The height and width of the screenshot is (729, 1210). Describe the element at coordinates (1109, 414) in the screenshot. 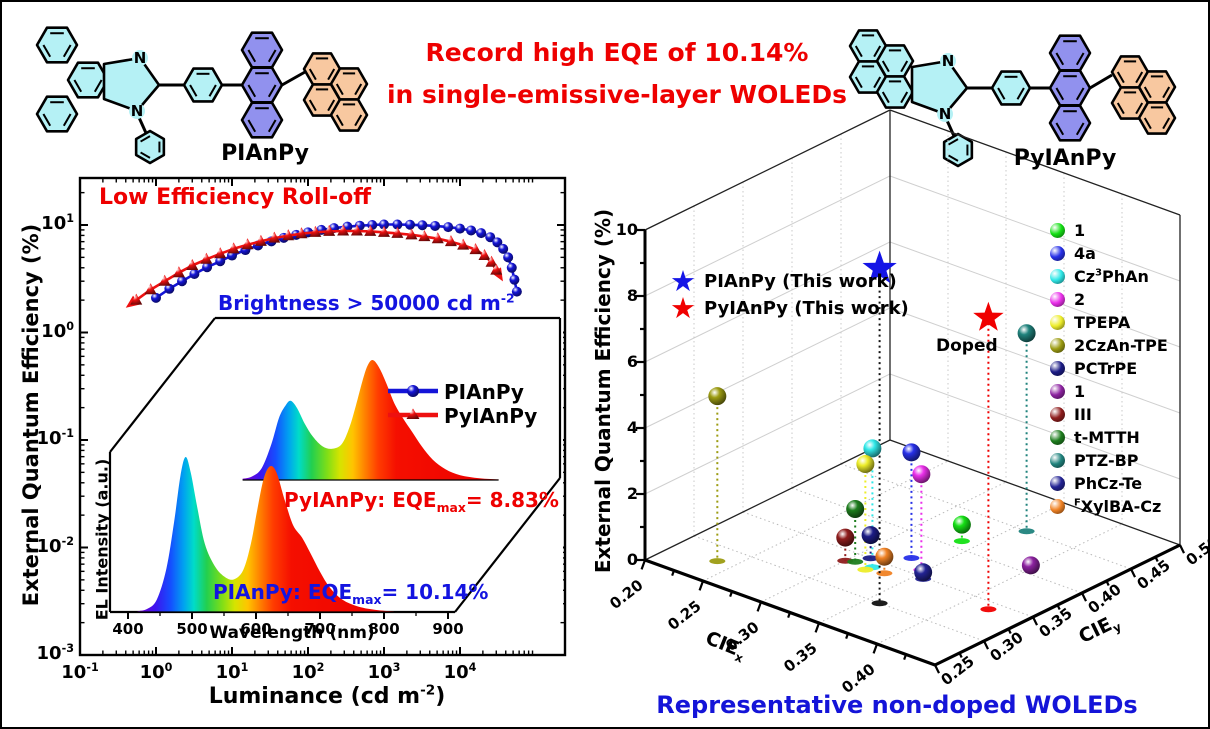

I see `legend-row: III` at that location.